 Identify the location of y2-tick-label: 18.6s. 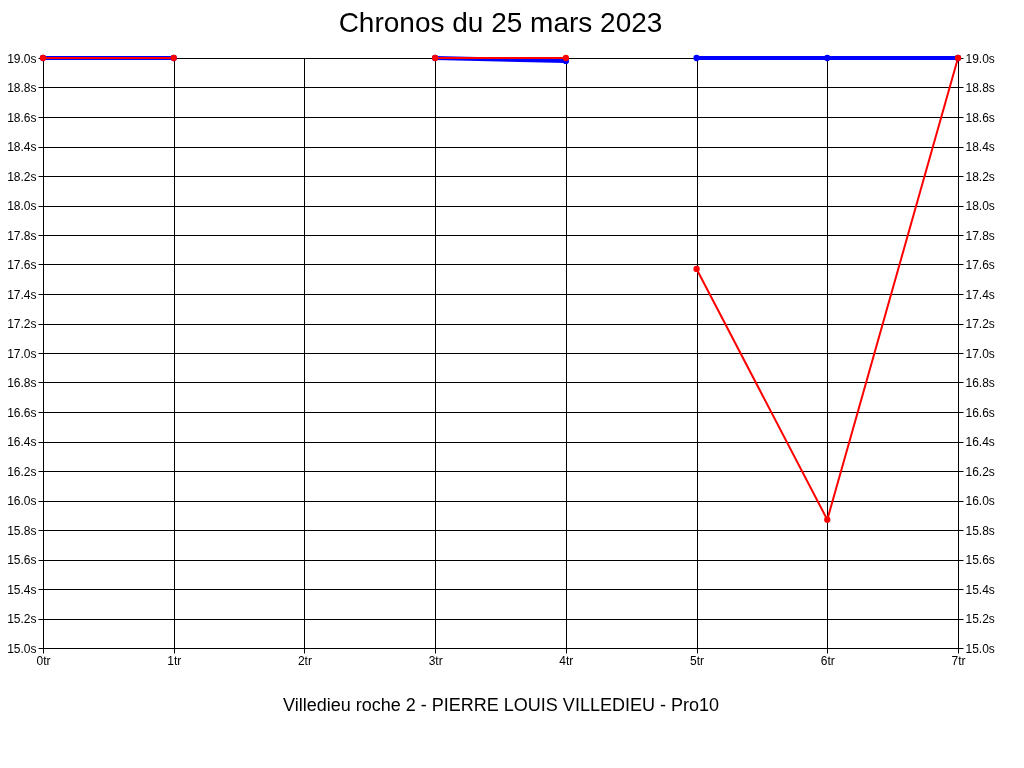
(980, 117).